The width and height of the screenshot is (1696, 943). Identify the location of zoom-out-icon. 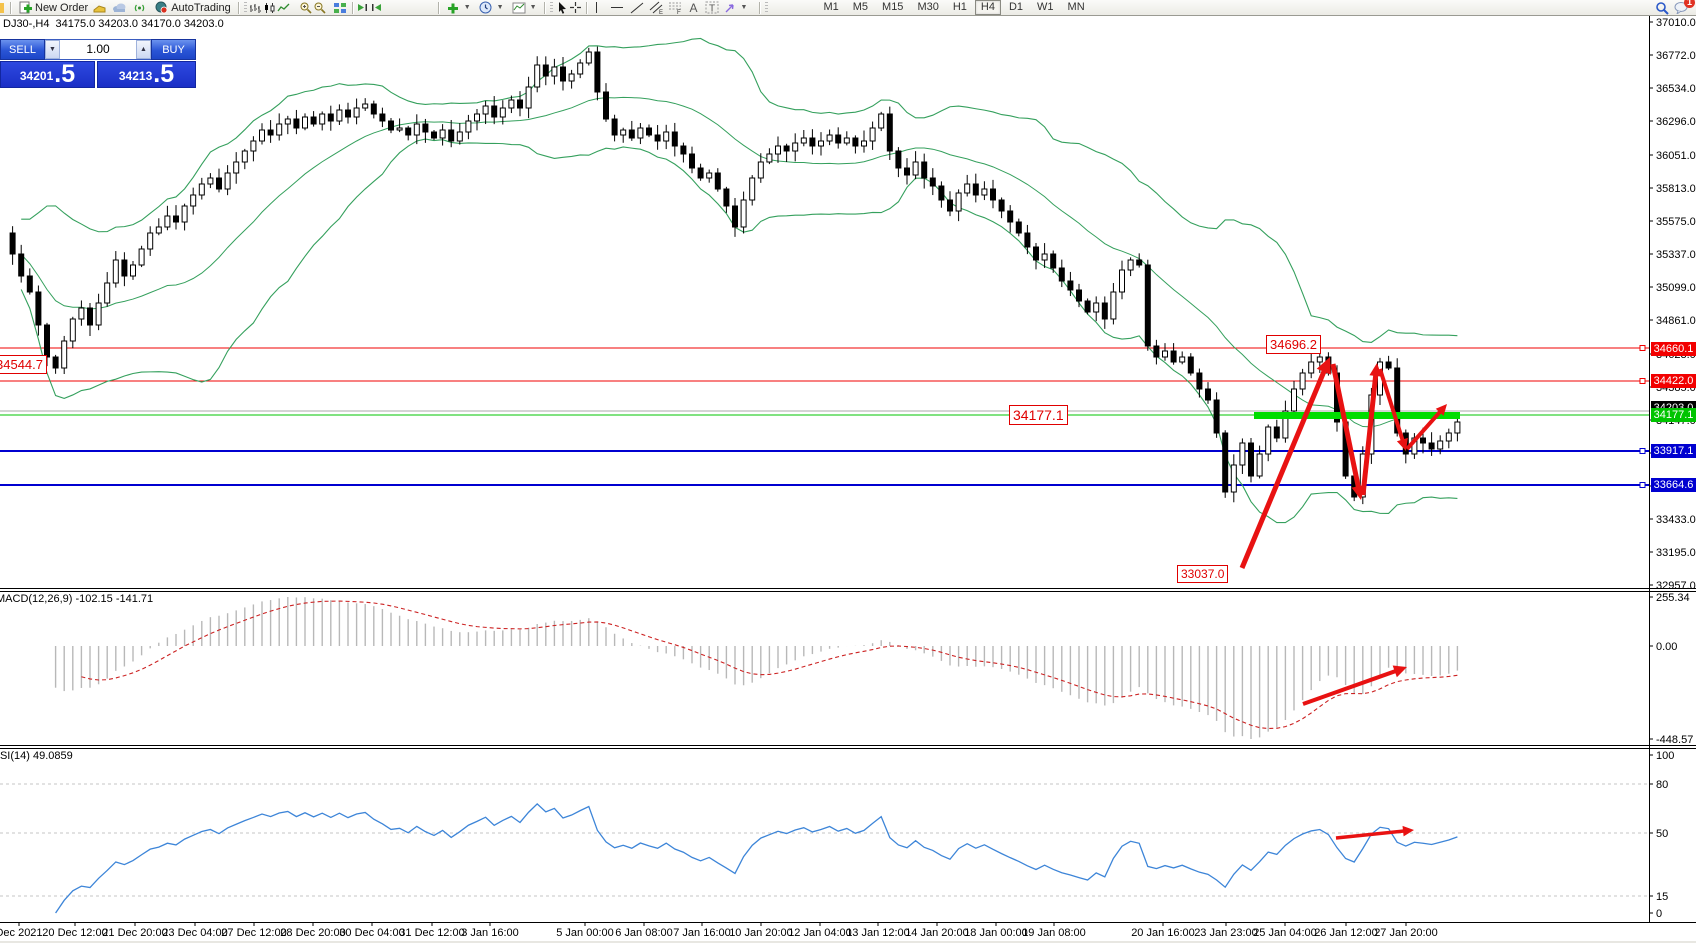
(320, 7).